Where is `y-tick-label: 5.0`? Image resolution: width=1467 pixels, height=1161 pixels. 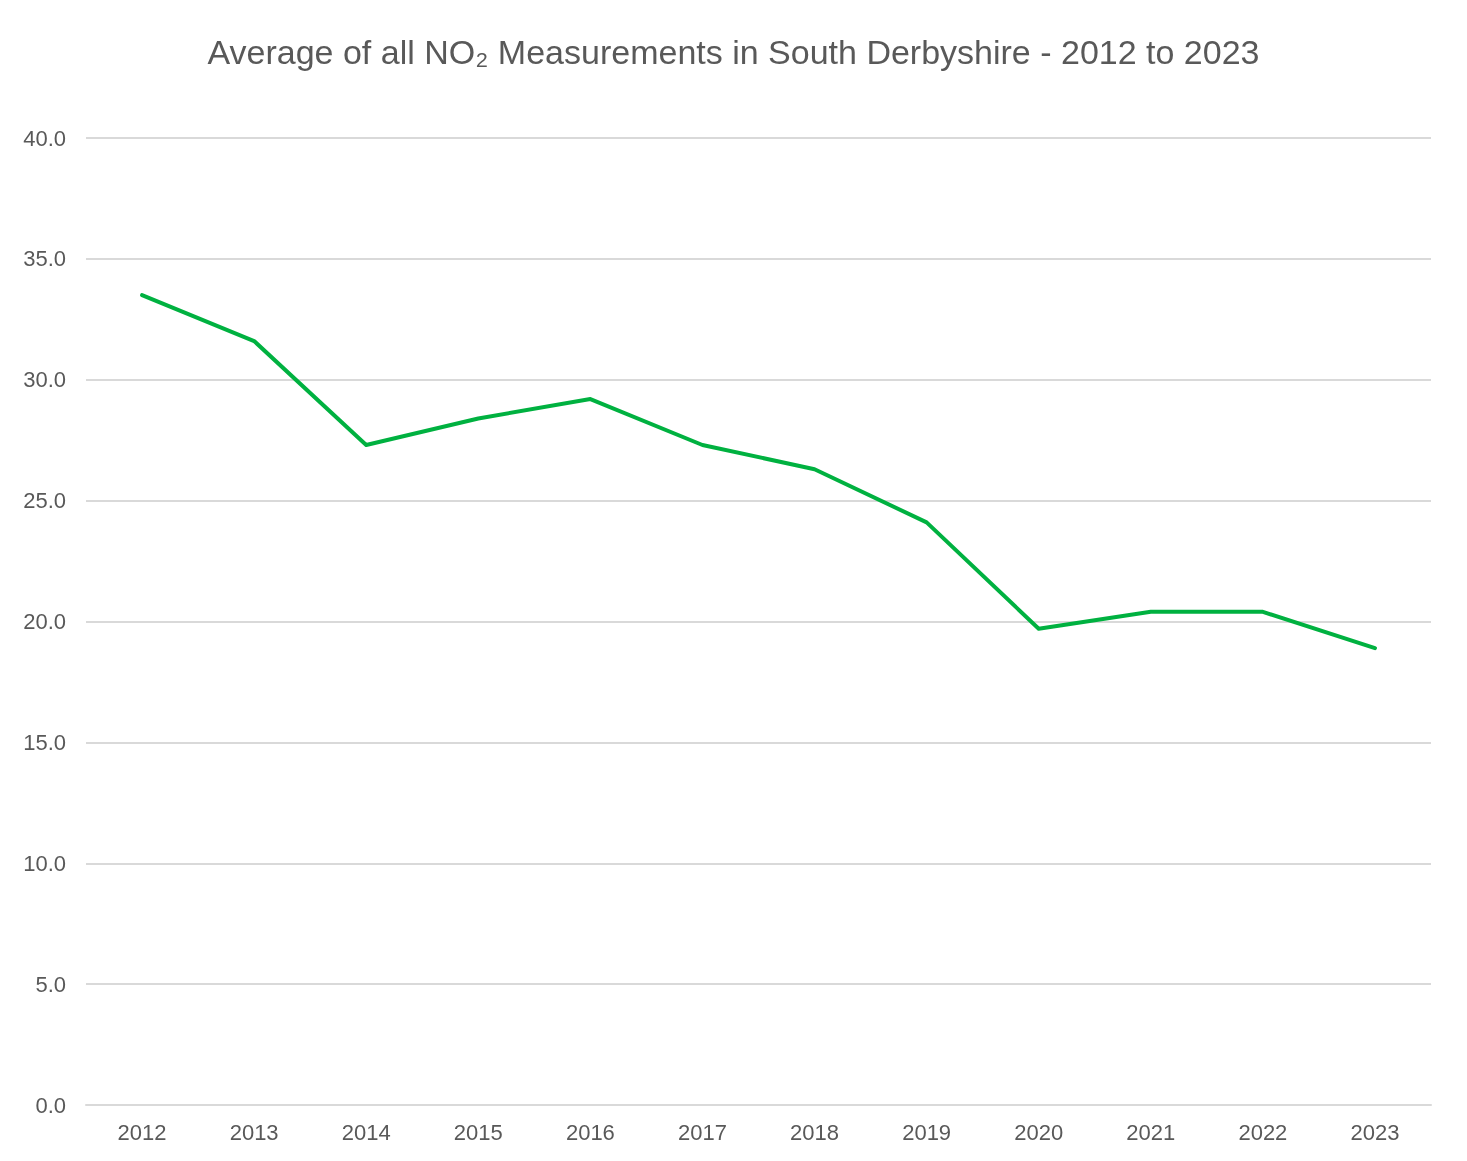
y-tick-label: 5.0 is located at coordinates (50, 984).